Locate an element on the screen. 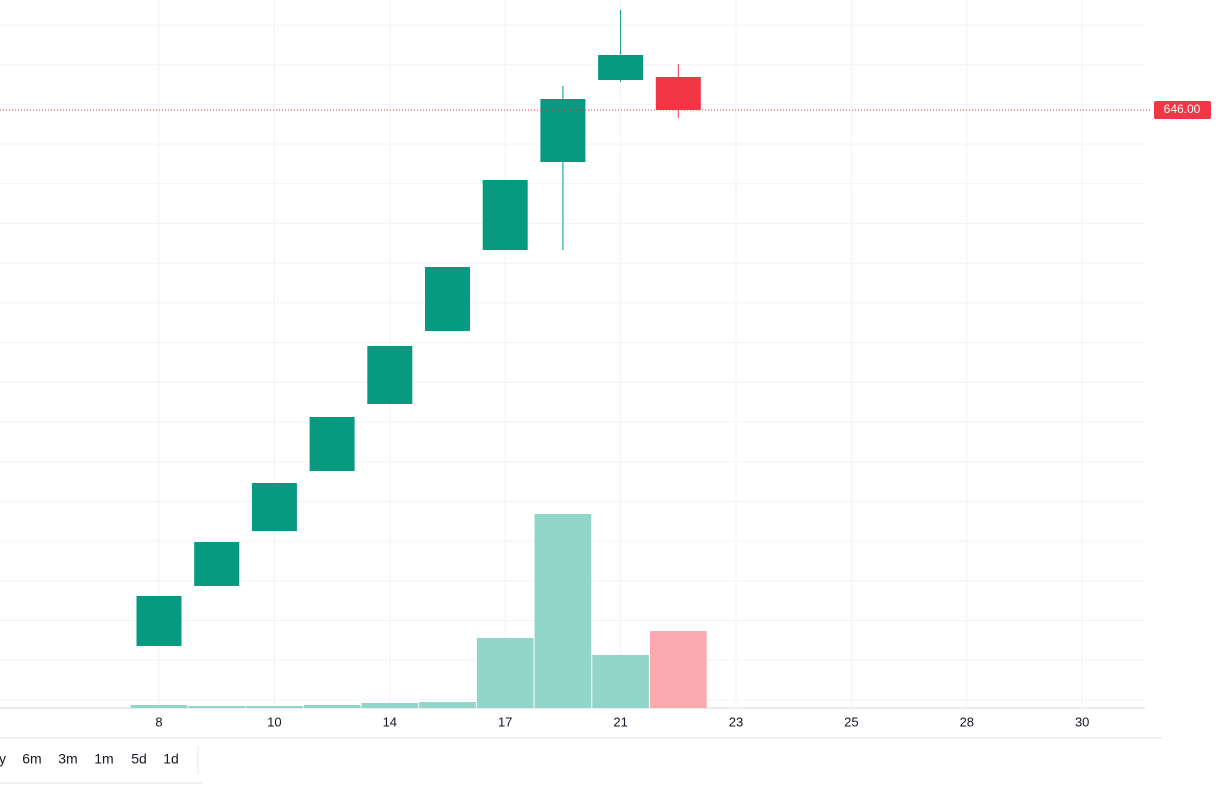  x-tick-label: 30 is located at coordinates (1082, 721).